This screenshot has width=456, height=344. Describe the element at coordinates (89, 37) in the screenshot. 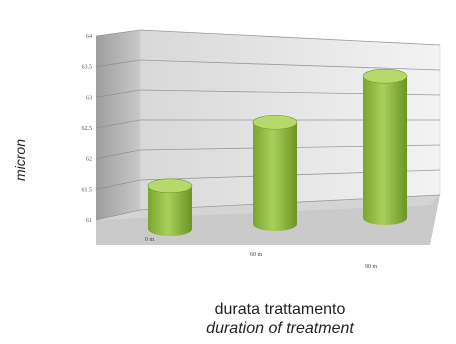

I see `y-tick-label: 64` at that location.